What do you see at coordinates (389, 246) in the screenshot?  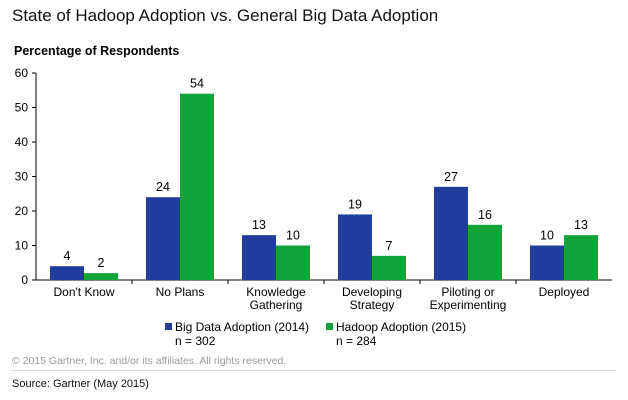 I see `data-label: 7` at bounding box center [389, 246].